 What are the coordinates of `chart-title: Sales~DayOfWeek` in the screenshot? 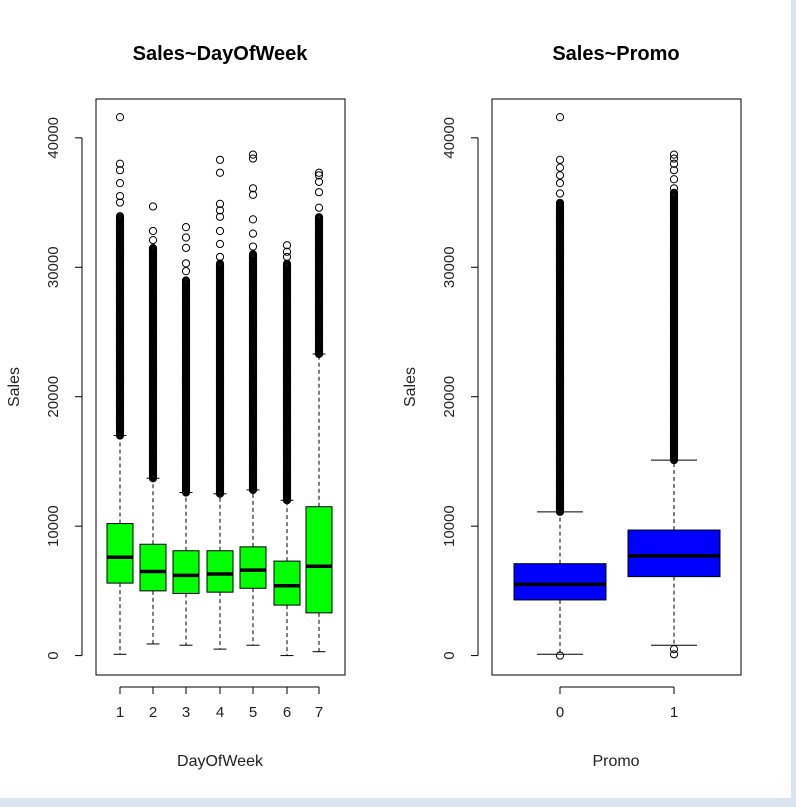 It's located at (221, 54).